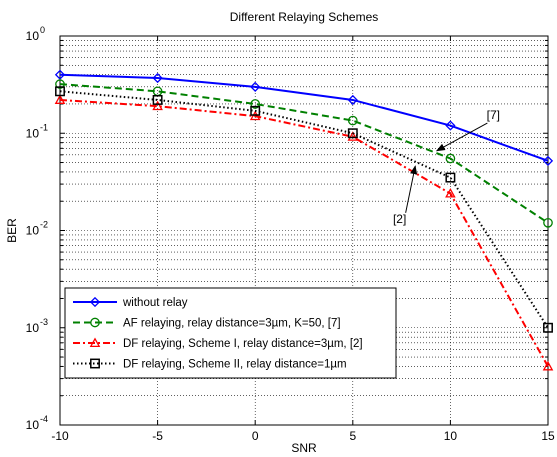  I want to click on chart-title: Different Relaying Schemes, so click(304, 17).